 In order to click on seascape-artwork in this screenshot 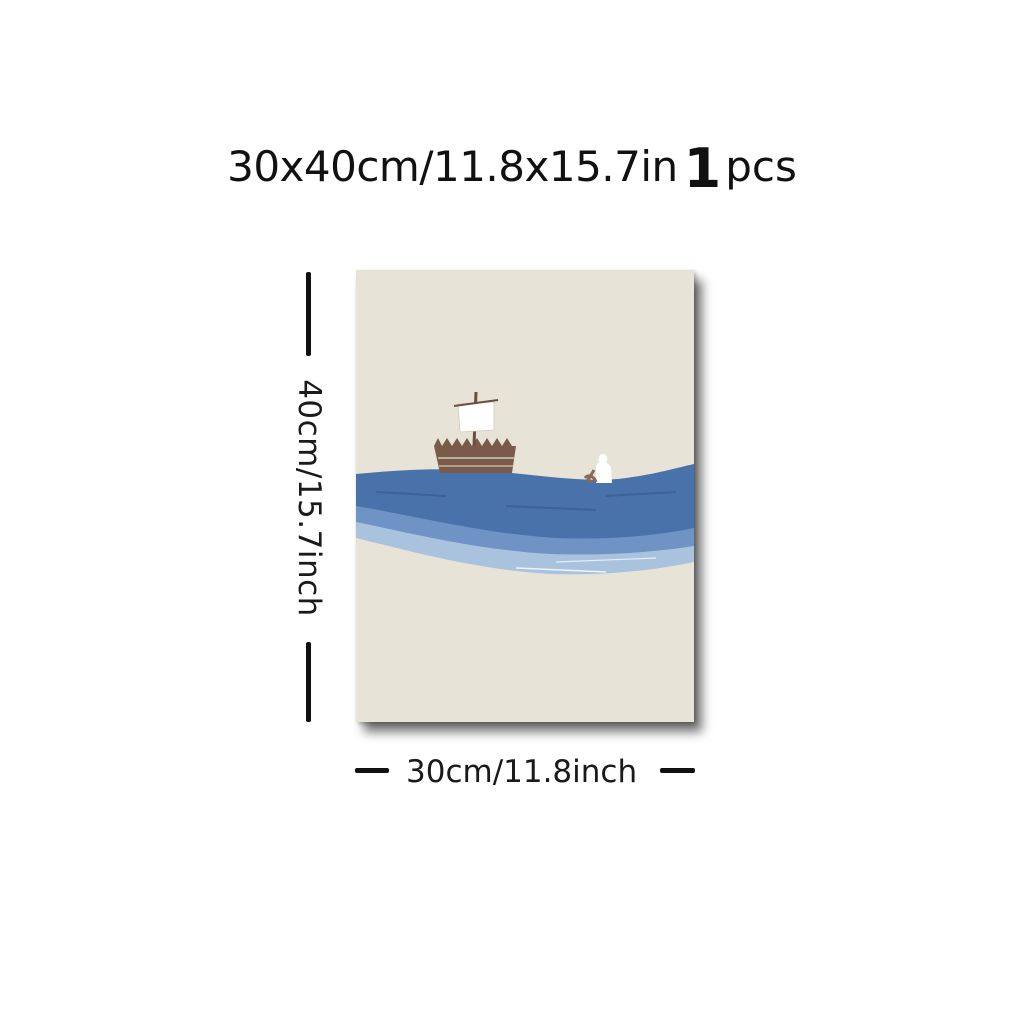, I will do `click(525, 496)`.